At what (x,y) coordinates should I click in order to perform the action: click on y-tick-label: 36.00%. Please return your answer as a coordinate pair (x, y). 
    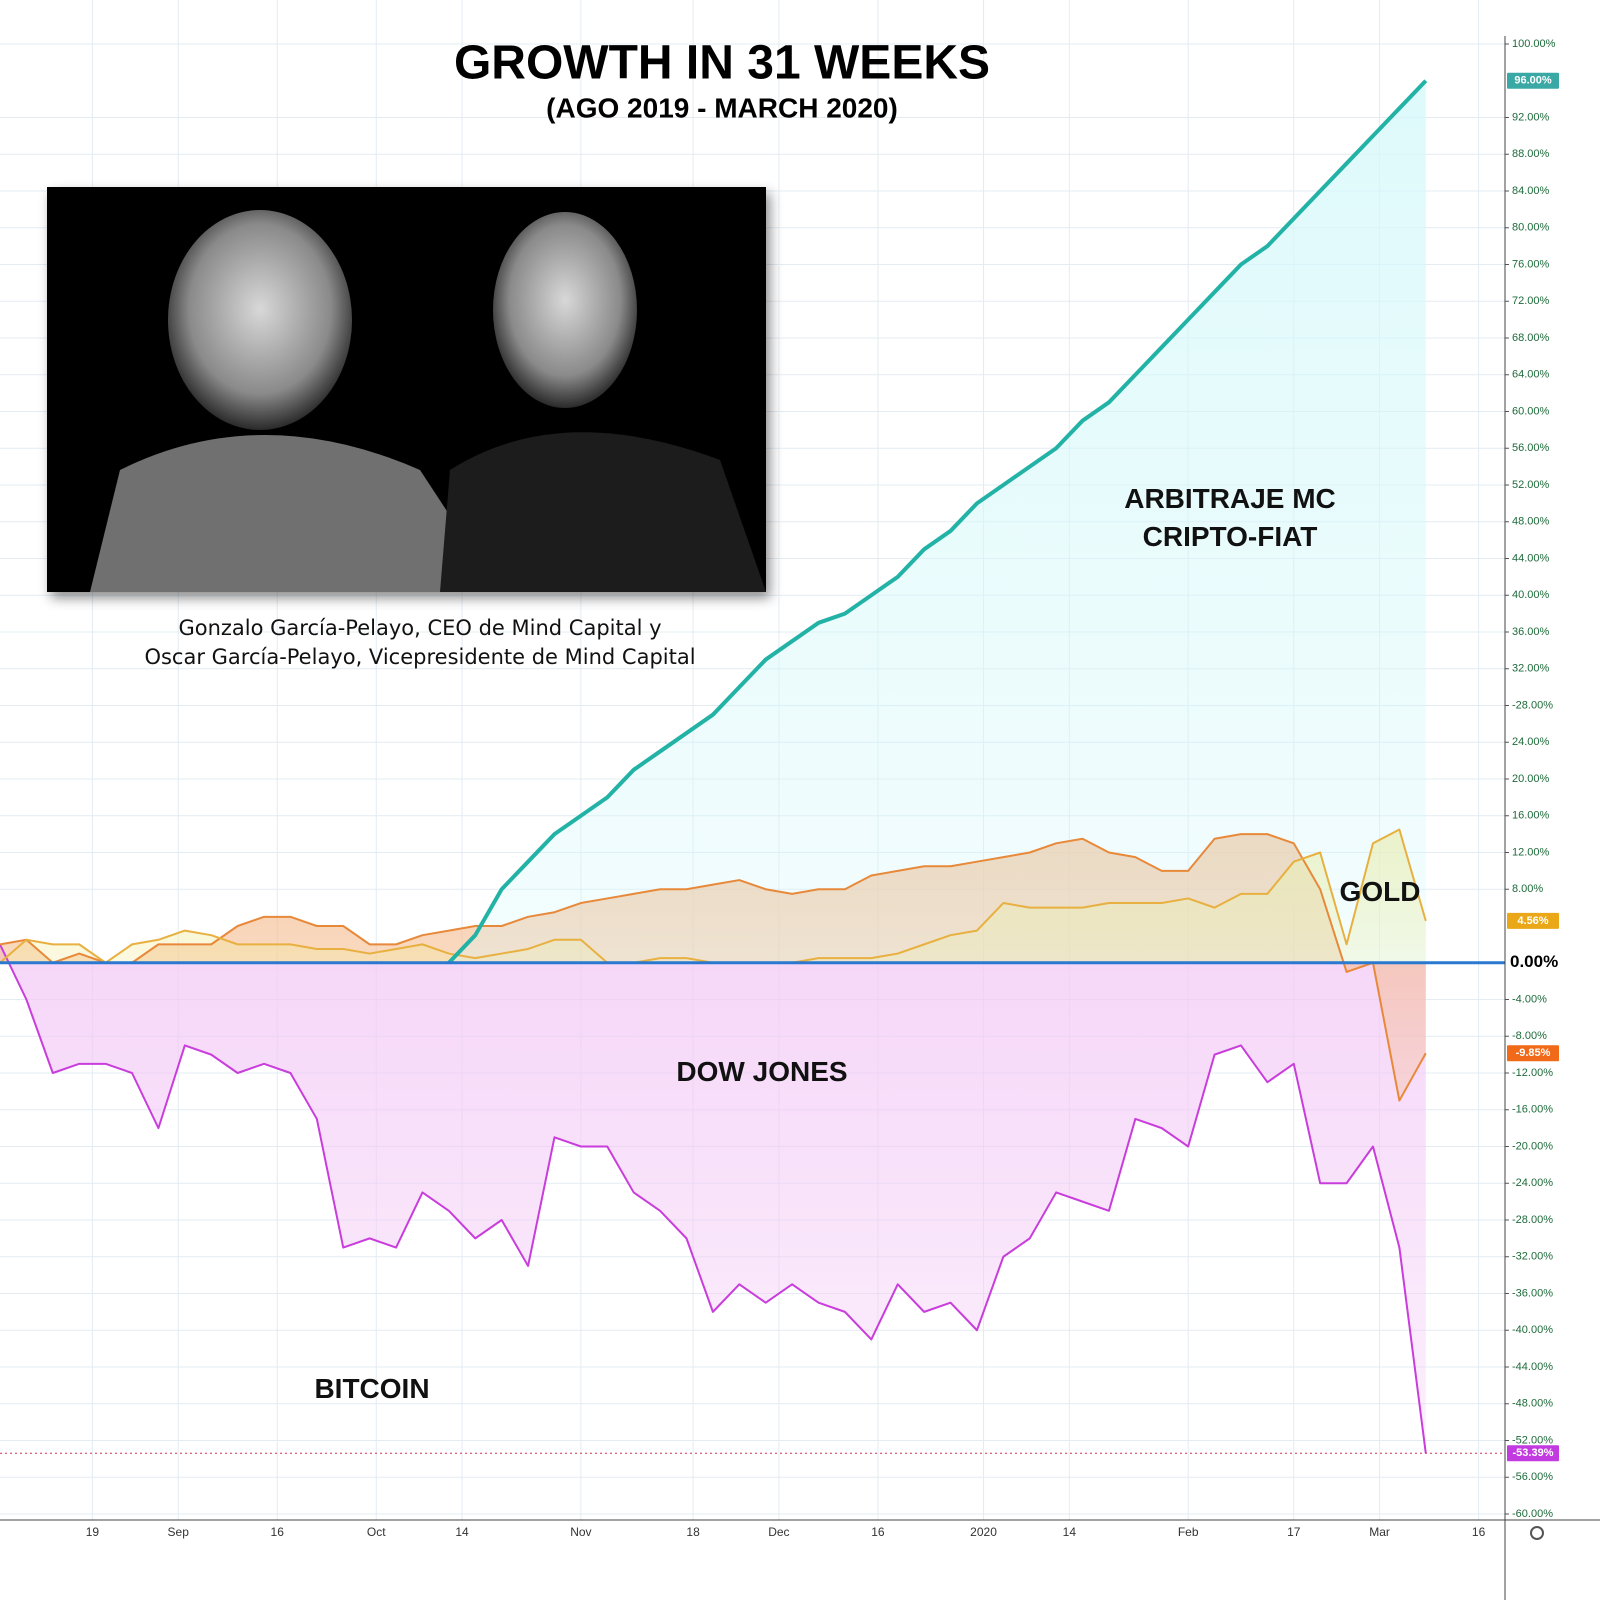
    Looking at the image, I should click on (1531, 632).